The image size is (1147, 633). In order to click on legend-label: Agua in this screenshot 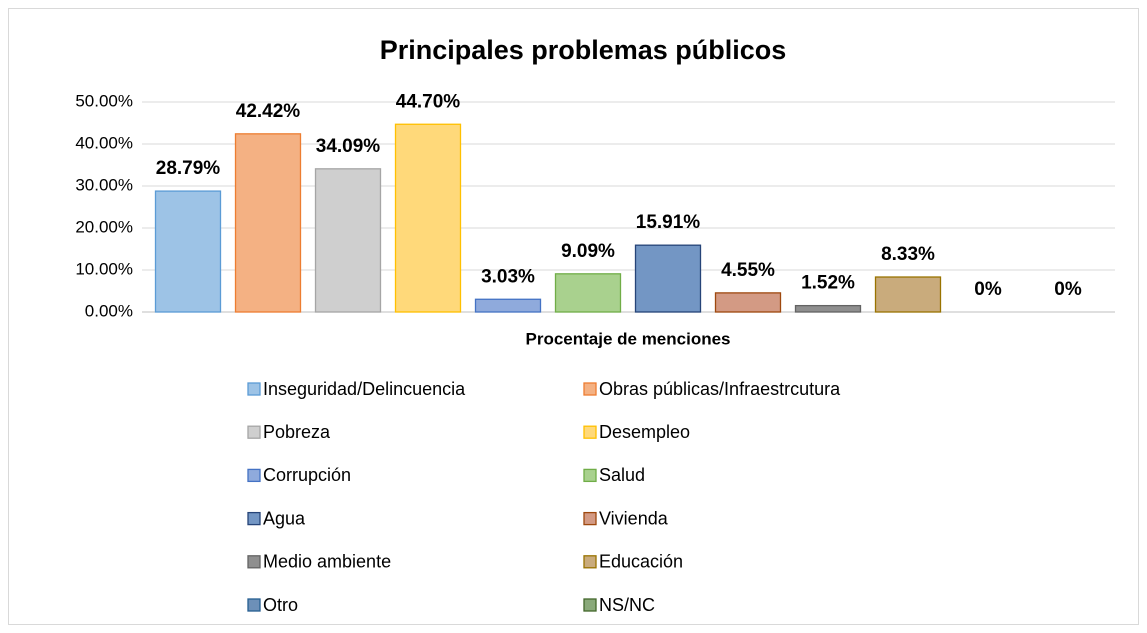, I will do `click(284, 518)`.